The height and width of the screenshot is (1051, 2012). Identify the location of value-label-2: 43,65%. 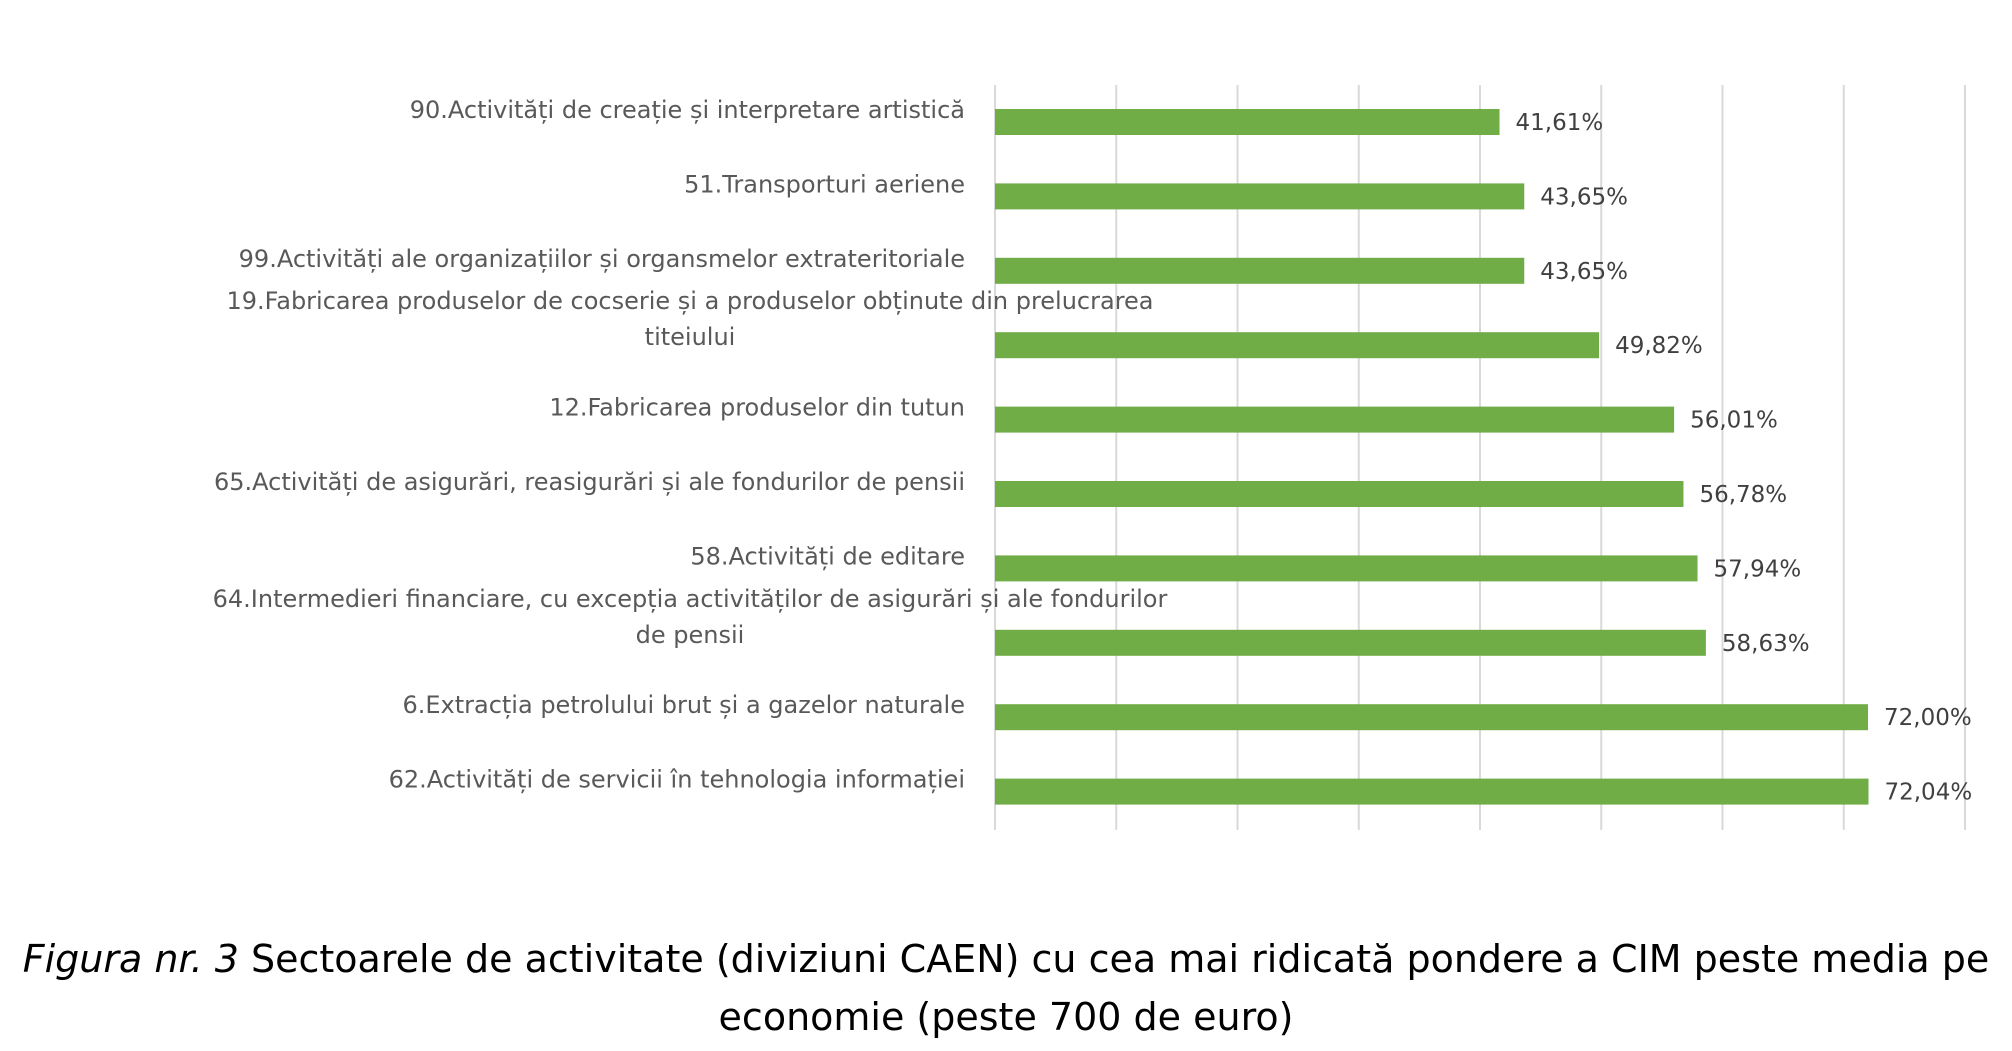
(1584, 272).